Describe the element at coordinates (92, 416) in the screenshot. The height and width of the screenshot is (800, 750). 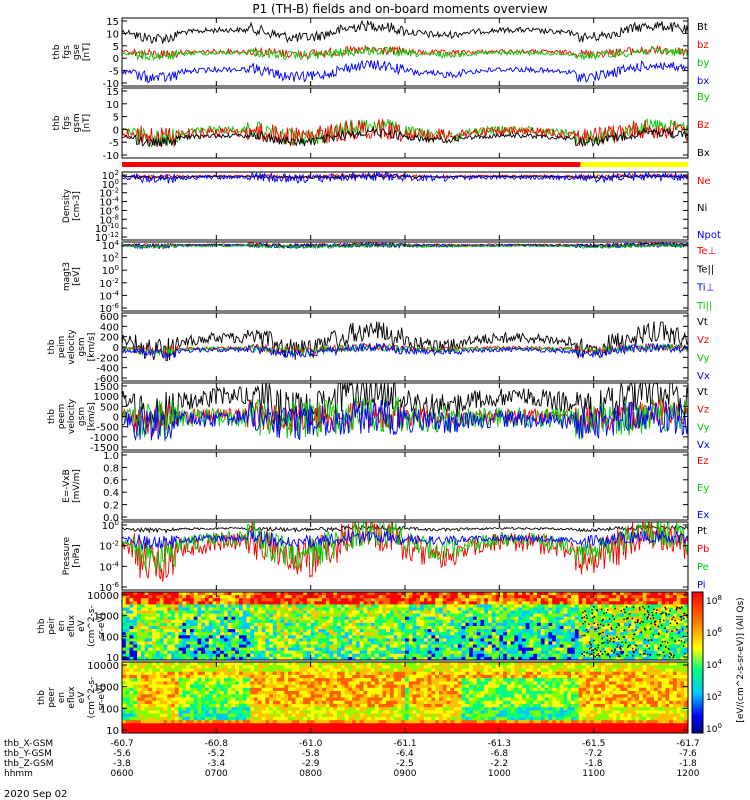
I see `y-axis-label-line: [km/s]` at that location.